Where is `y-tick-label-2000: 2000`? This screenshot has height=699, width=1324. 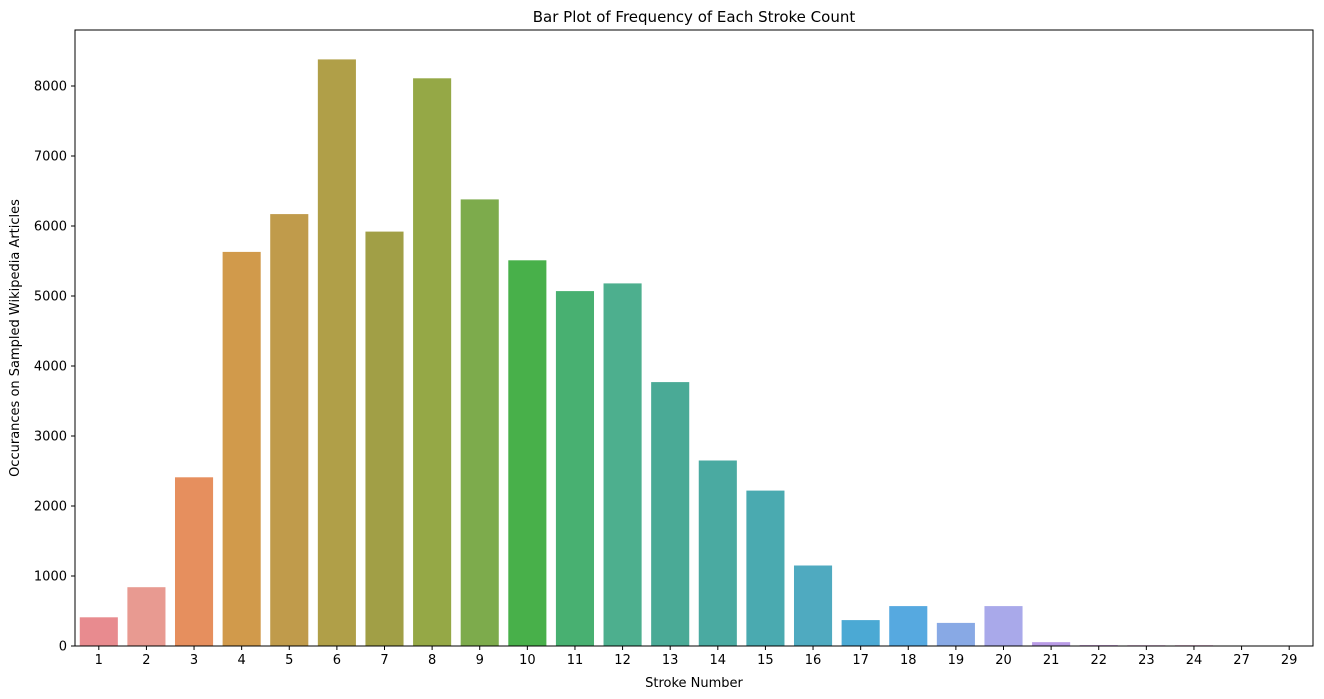 y-tick-label-2000: 2000 is located at coordinates (50, 507).